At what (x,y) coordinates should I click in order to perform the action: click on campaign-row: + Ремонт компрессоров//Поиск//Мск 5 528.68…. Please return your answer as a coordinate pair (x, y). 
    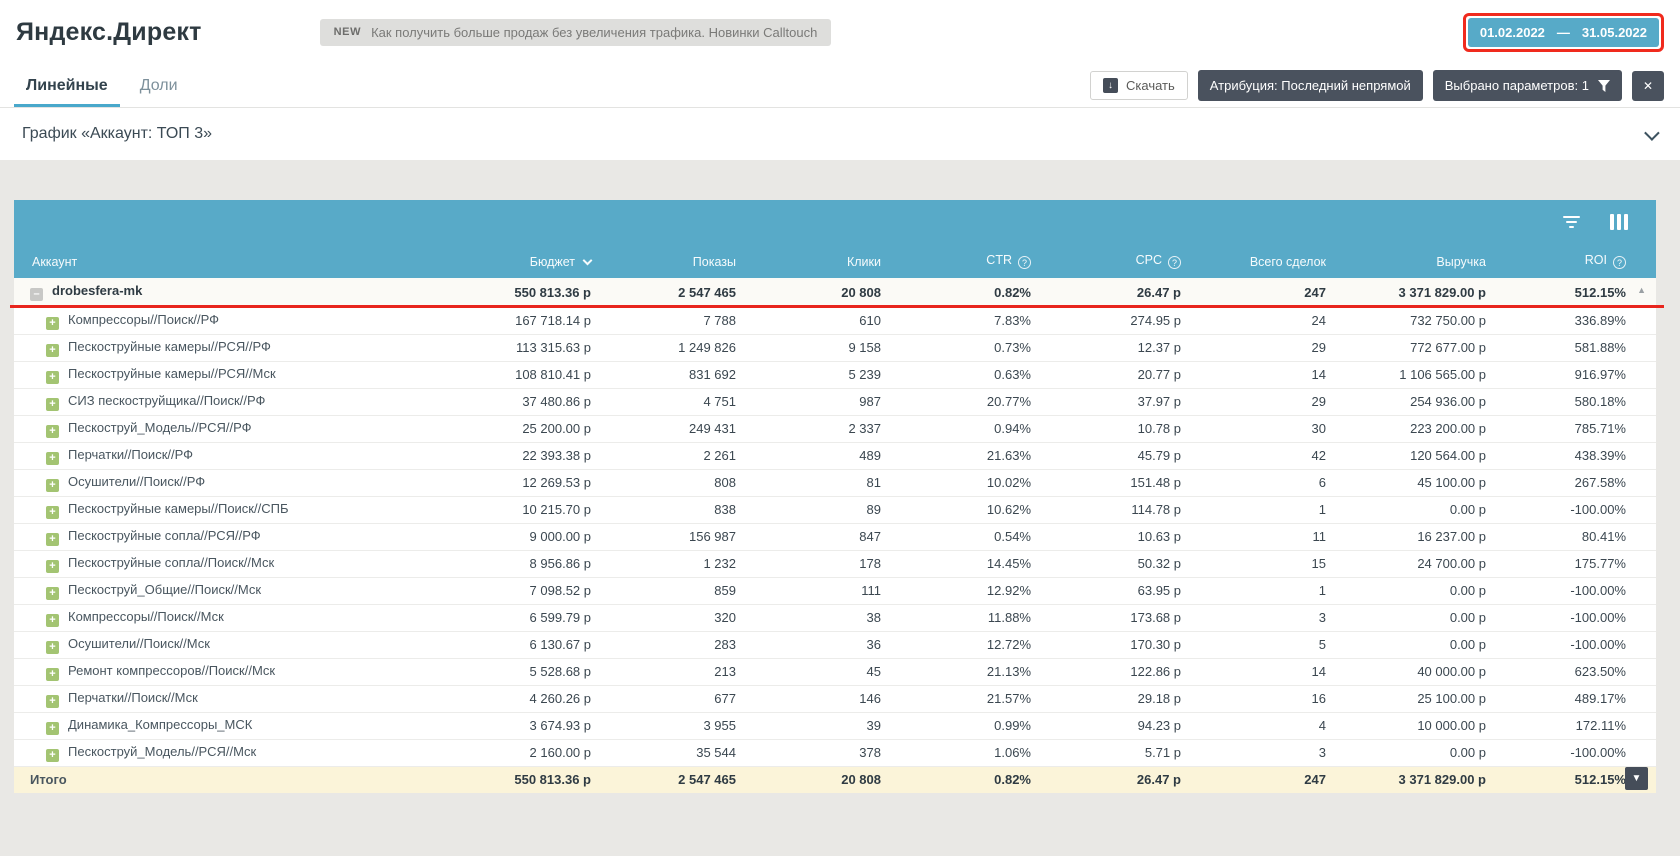
    Looking at the image, I should click on (835, 672).